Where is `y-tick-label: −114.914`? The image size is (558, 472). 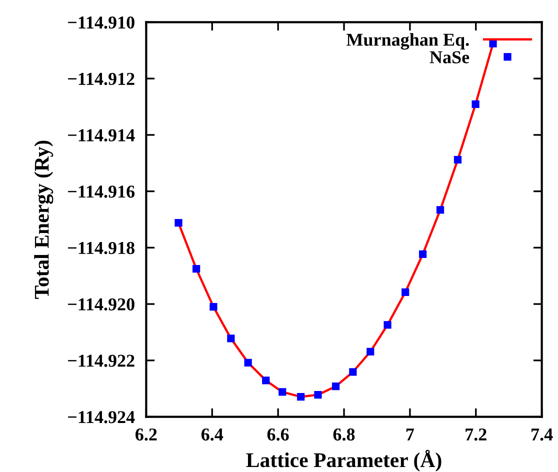 y-tick-label: −114.914 is located at coordinates (101, 135).